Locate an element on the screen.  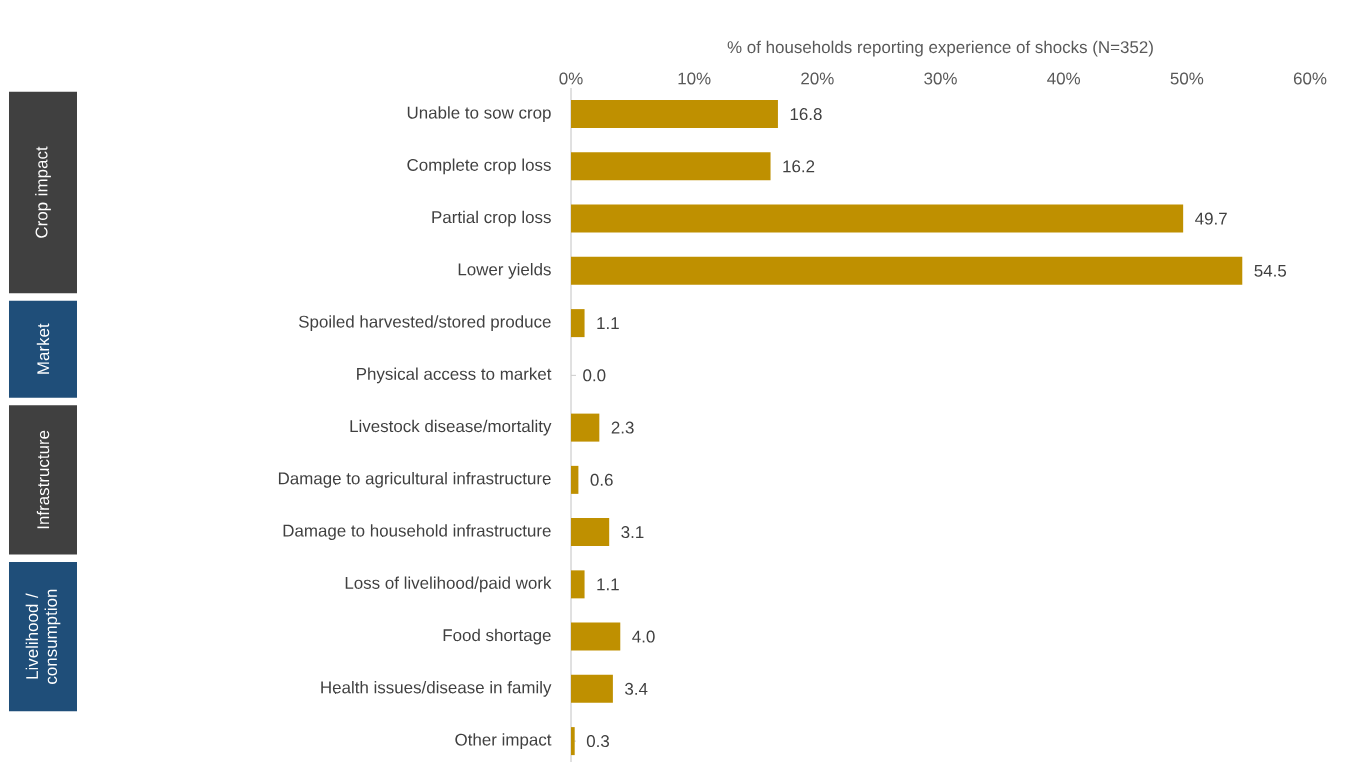
data-label: 3.1 is located at coordinates (632, 532).